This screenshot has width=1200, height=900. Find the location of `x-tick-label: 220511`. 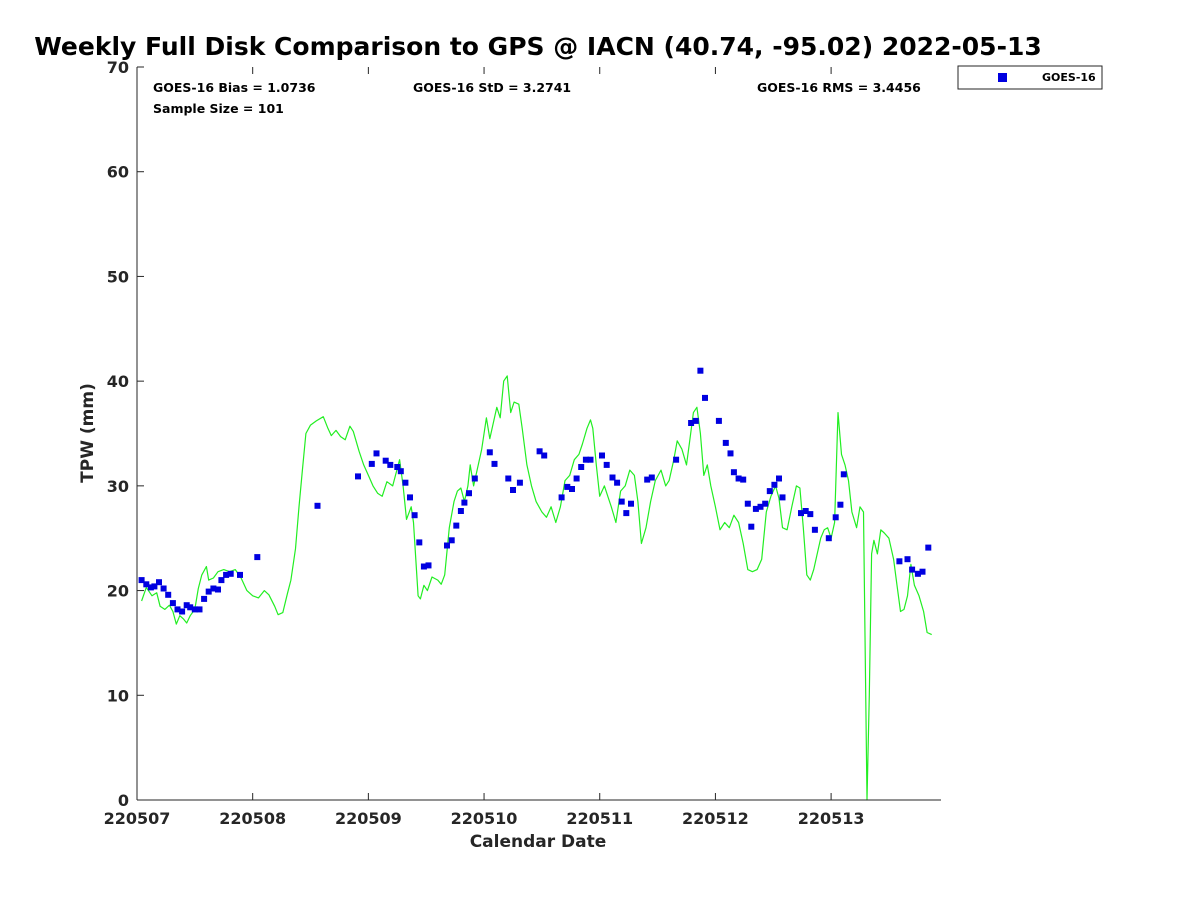

x-tick-label: 220511 is located at coordinates (599, 818).